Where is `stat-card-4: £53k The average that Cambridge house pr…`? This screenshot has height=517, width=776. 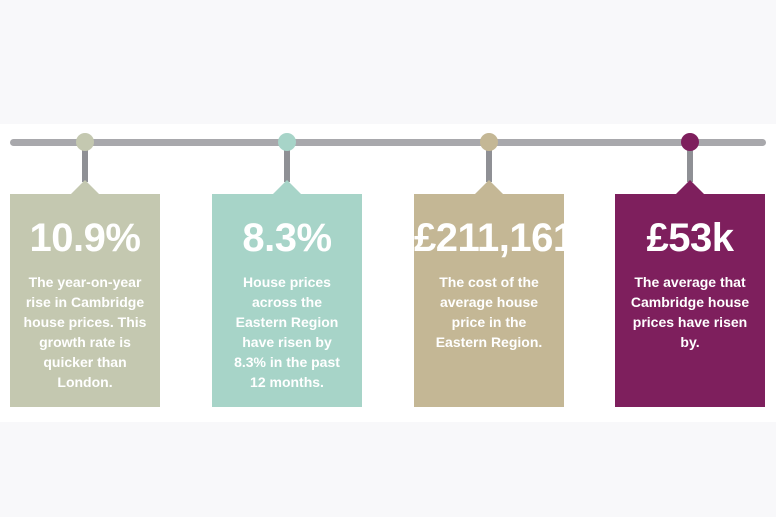
stat-card-4: £53k The average that Cambridge house pr… is located at coordinates (690, 300).